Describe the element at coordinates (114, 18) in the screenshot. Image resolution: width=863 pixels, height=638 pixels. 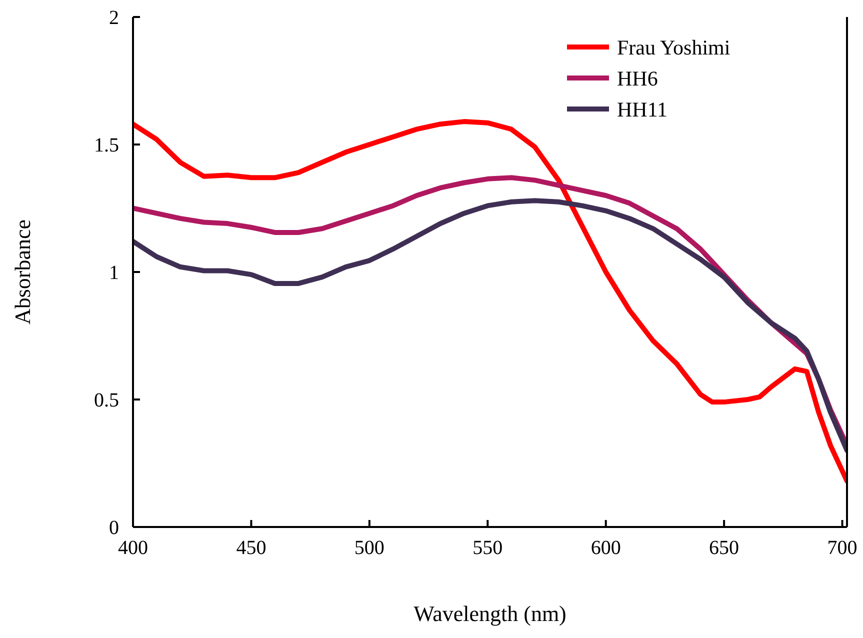
I see `y-tick-label: 2` at that location.